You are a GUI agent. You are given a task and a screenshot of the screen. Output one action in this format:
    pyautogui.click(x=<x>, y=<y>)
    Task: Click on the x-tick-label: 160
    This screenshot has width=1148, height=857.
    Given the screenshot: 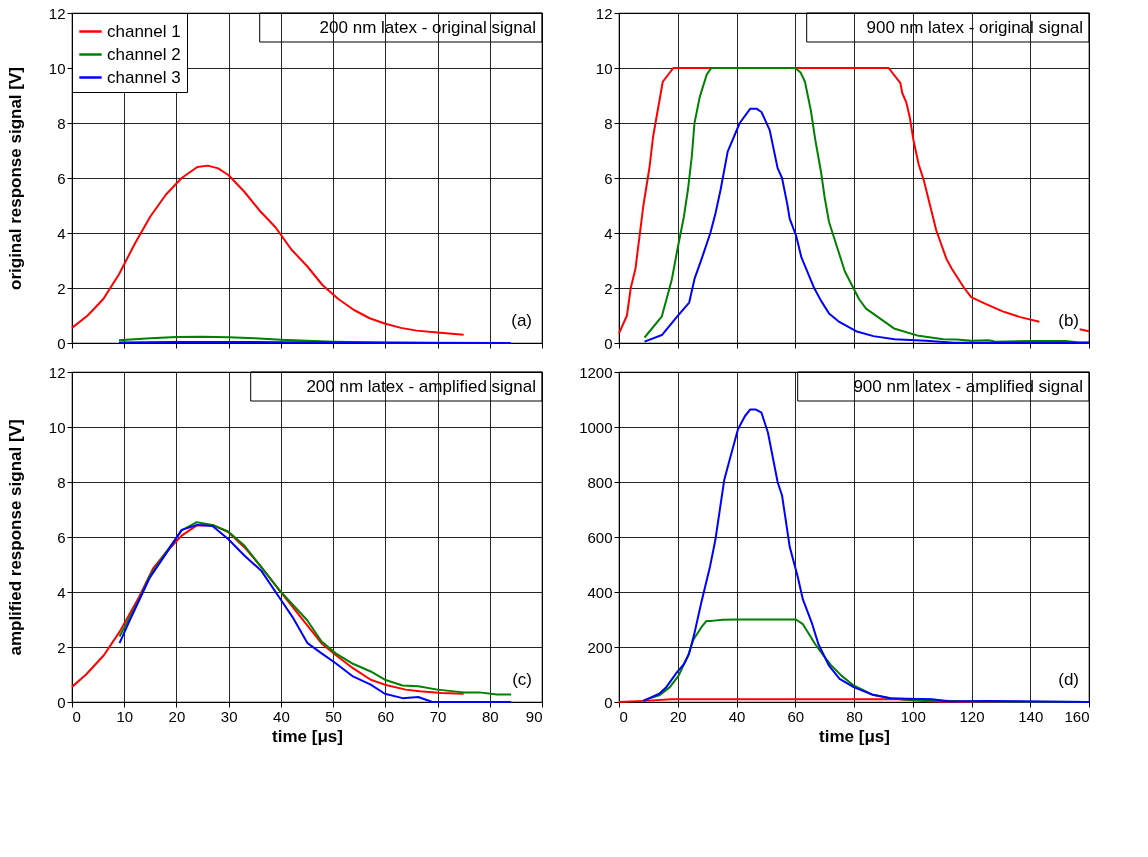 What is the action you would take?
    pyautogui.click(x=1077, y=716)
    